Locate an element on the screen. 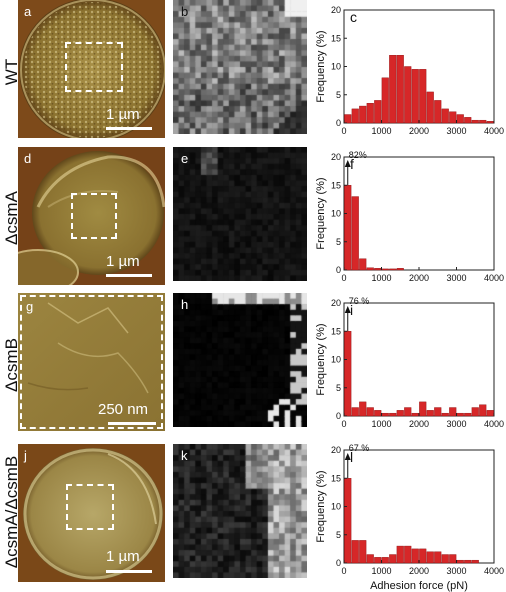 The image size is (506, 592). panel-letter: f is located at coordinates (352, 164).